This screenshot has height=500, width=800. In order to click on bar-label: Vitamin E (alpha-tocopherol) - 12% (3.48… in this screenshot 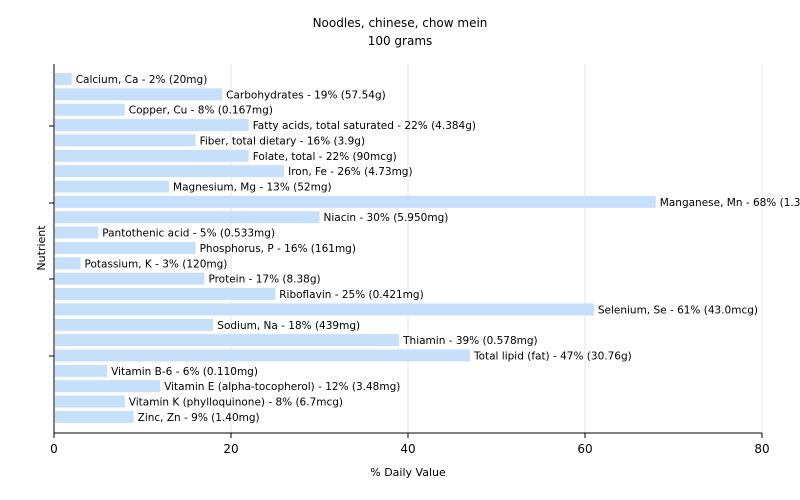, I will do `click(282, 387)`.